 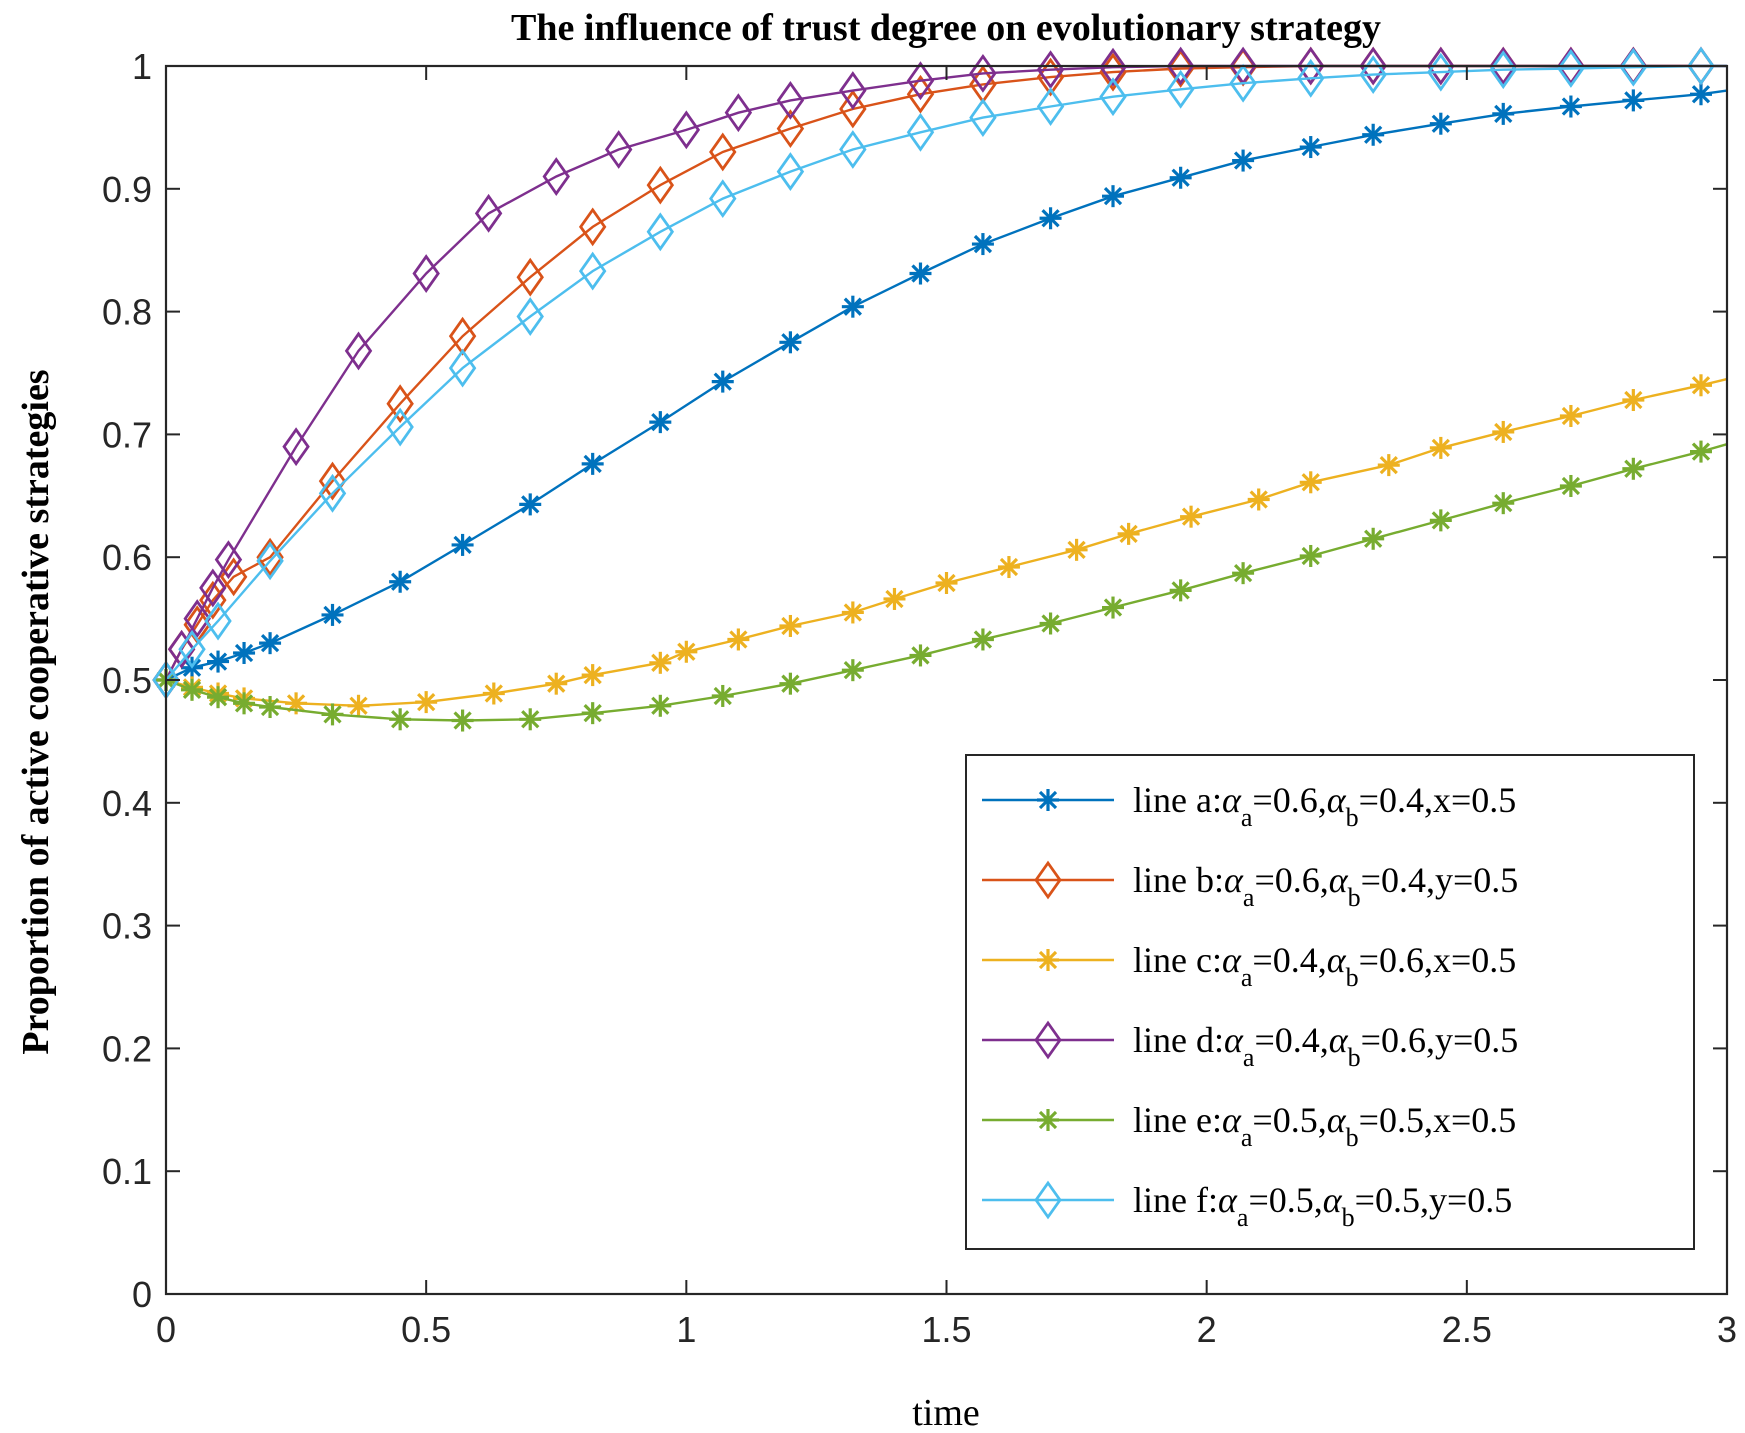 I want to click on legend-label: line f:αa=0.5,αb=0.5,y=0.5, so click(x=1322, y=1206).